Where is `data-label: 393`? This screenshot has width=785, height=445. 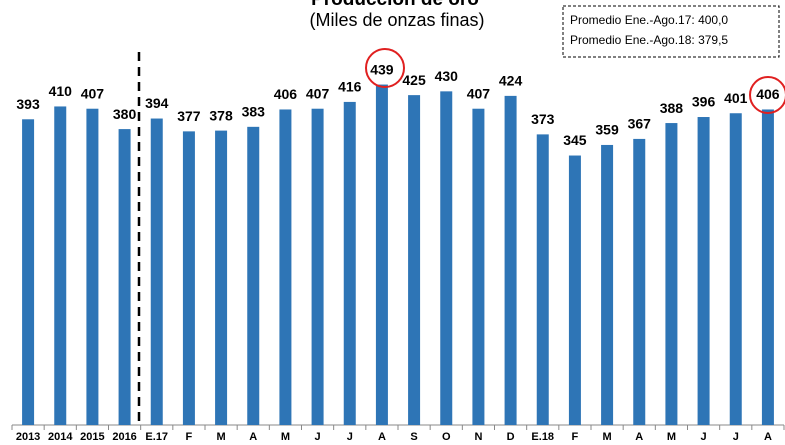
data-label: 393 is located at coordinates (28, 104).